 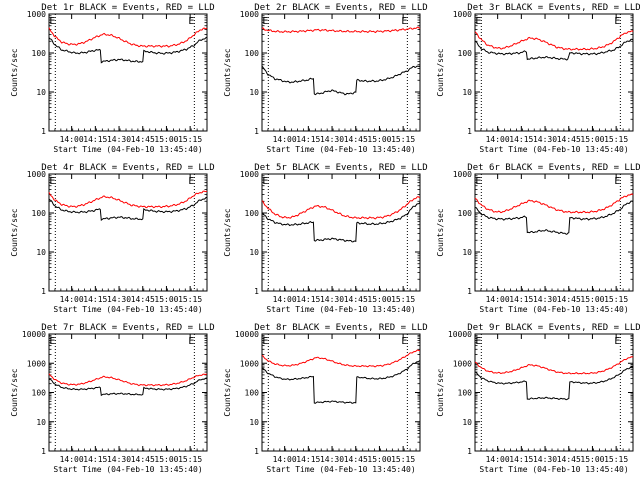 I want to click on chart-title: Det 6r BLACK = Events, RED = LLD, so click(x=553, y=168).